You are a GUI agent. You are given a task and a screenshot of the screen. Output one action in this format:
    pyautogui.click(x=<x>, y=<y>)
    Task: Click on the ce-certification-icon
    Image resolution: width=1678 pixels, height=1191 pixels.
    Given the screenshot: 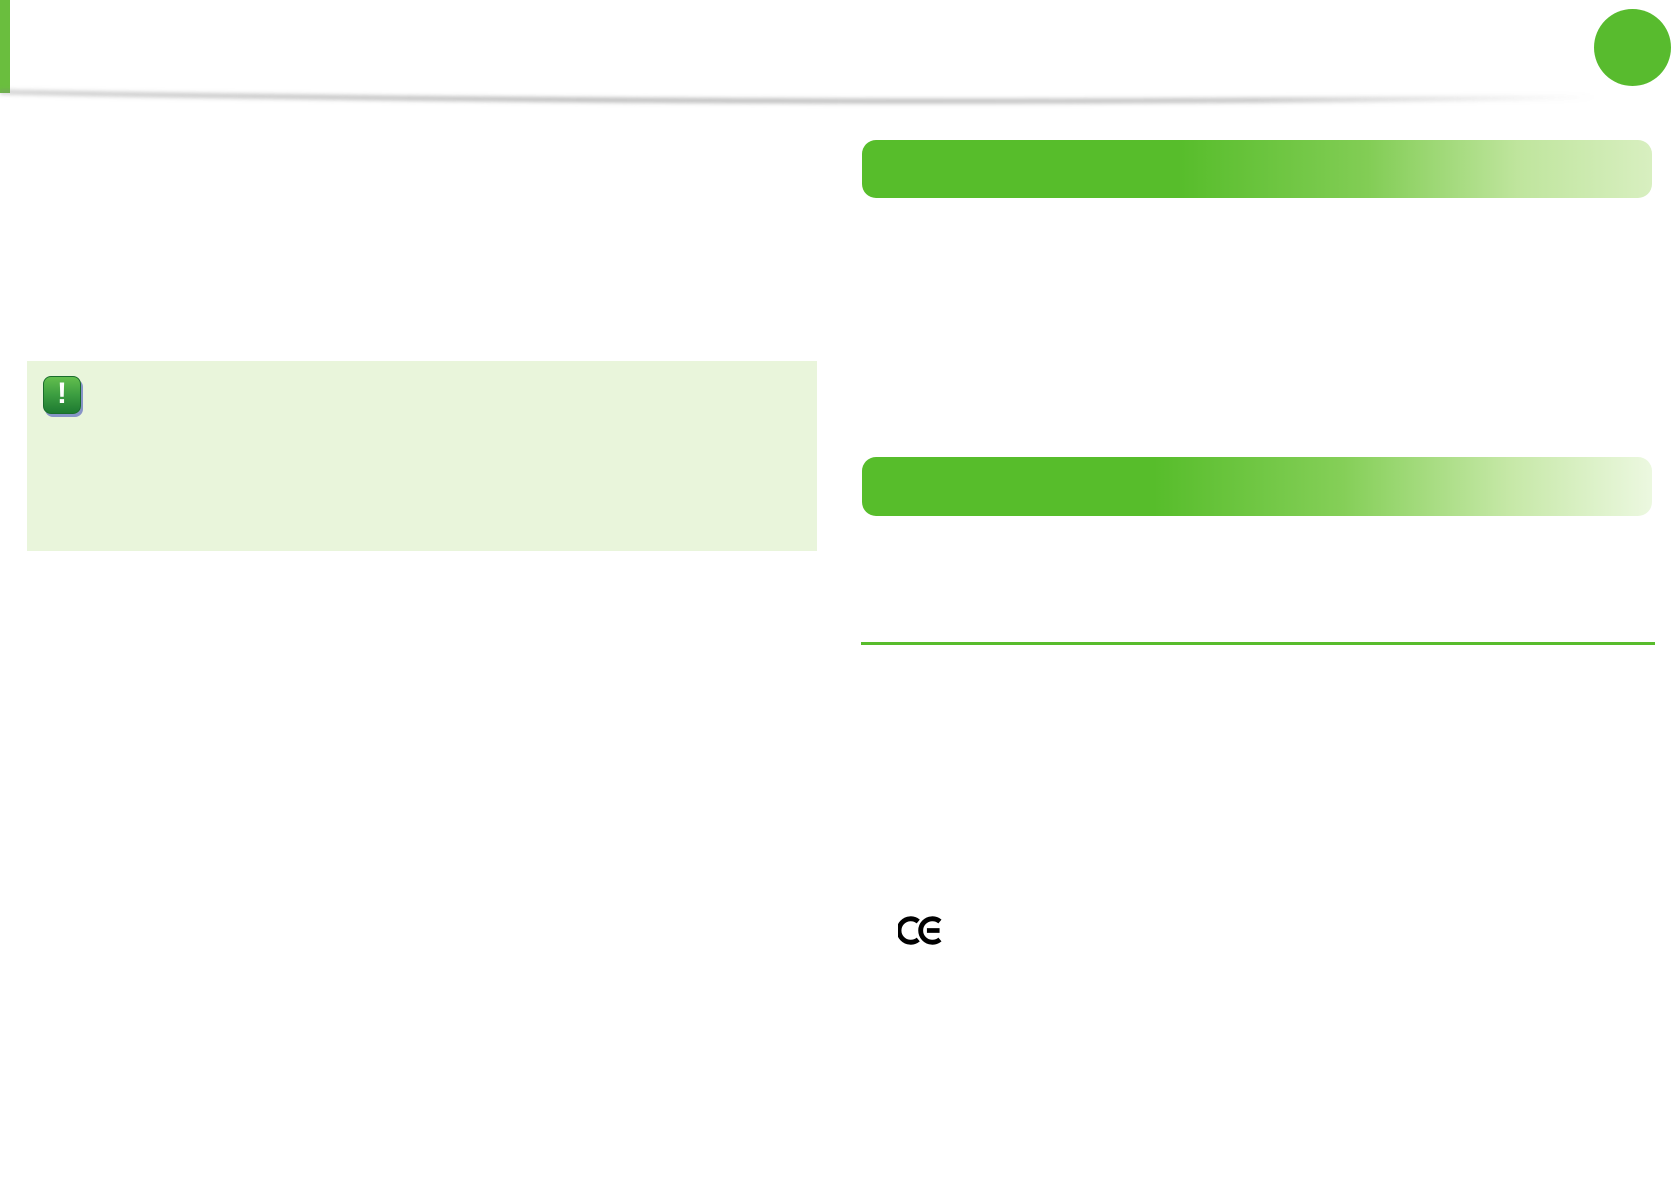 What is the action you would take?
    pyautogui.click(x=920, y=930)
    